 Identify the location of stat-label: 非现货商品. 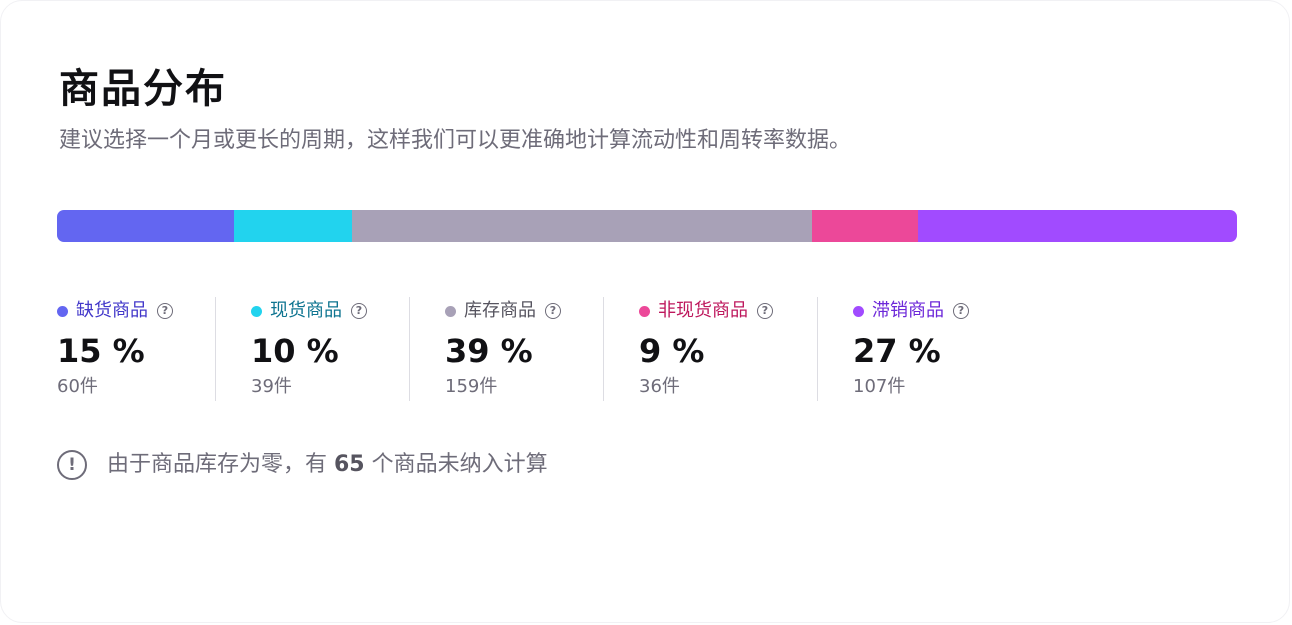
(703, 310).